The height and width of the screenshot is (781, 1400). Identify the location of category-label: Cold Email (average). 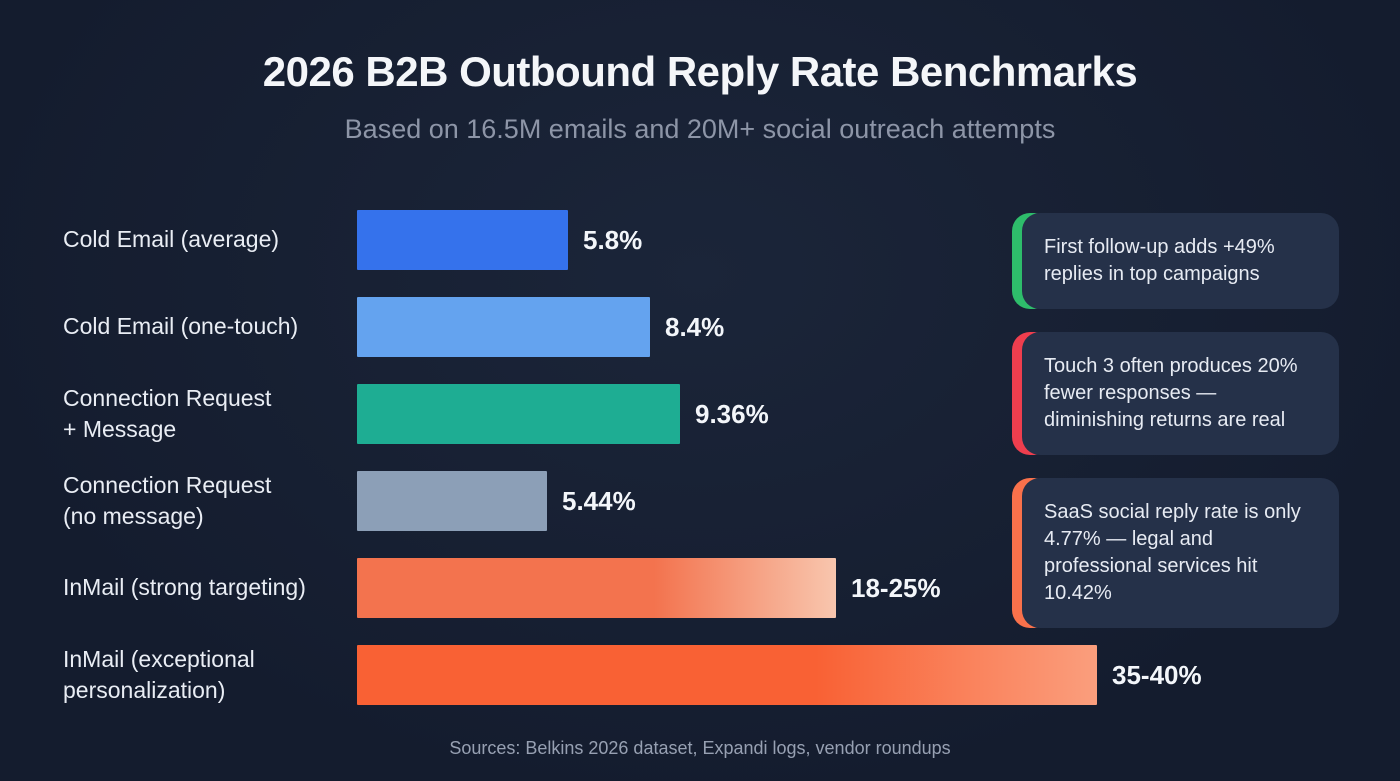
(171, 239).